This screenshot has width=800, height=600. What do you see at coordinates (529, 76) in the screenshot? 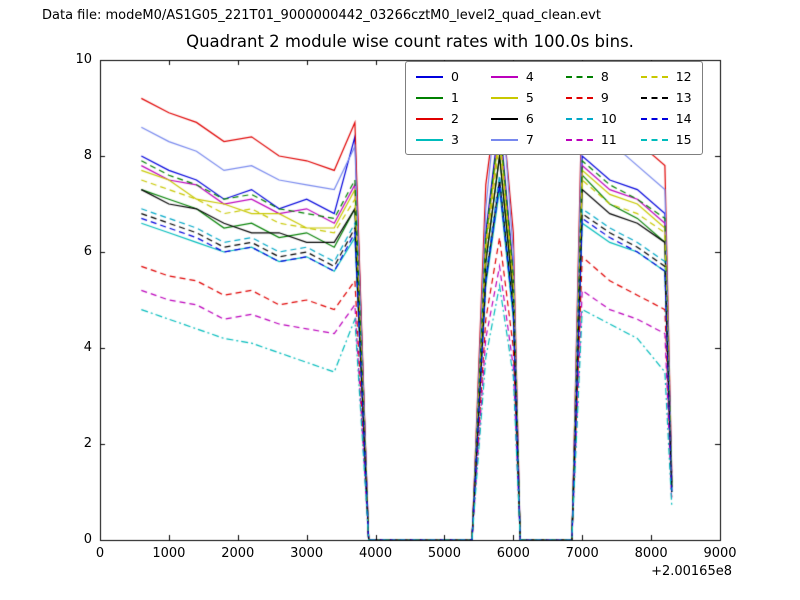
I see `legend-label: 4` at bounding box center [529, 76].